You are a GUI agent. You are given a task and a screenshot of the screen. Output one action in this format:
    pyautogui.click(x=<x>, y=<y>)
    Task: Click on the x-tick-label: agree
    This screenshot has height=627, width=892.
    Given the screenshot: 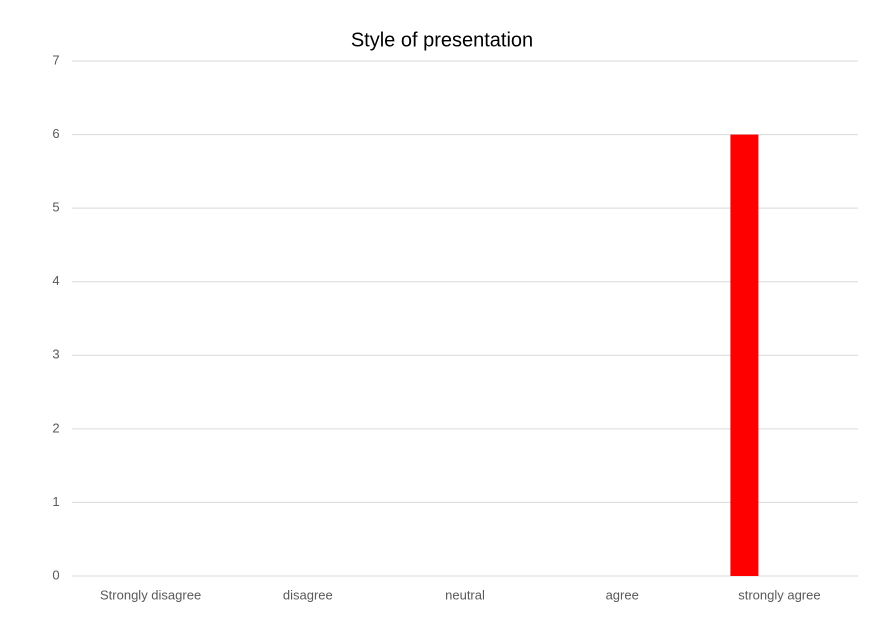 What is the action you would take?
    pyautogui.click(x=622, y=594)
    